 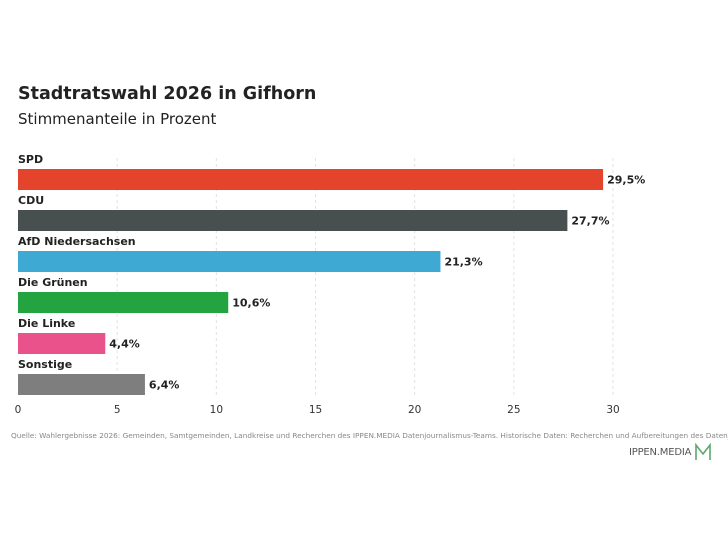 I want to click on x-tick-label: 30, so click(x=612, y=410).